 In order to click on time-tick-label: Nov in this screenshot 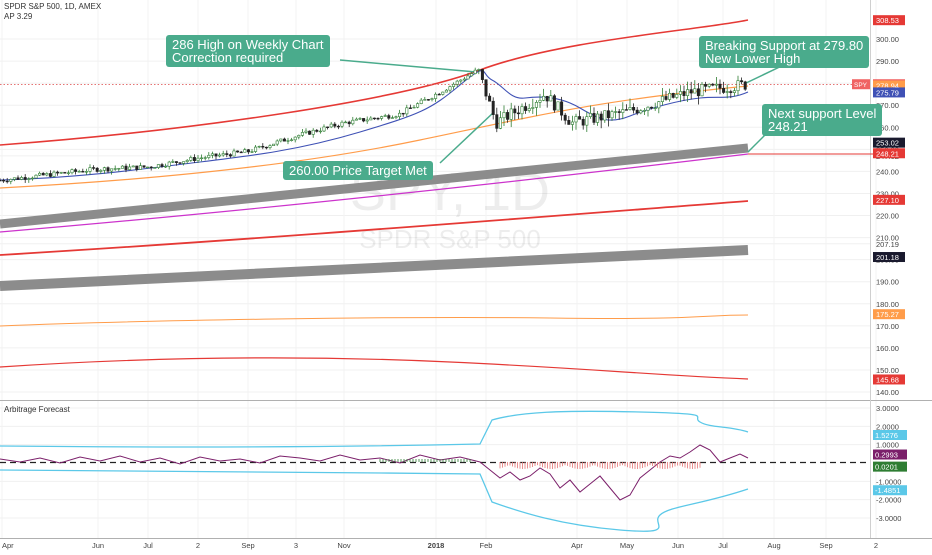, I will do `click(344, 545)`.